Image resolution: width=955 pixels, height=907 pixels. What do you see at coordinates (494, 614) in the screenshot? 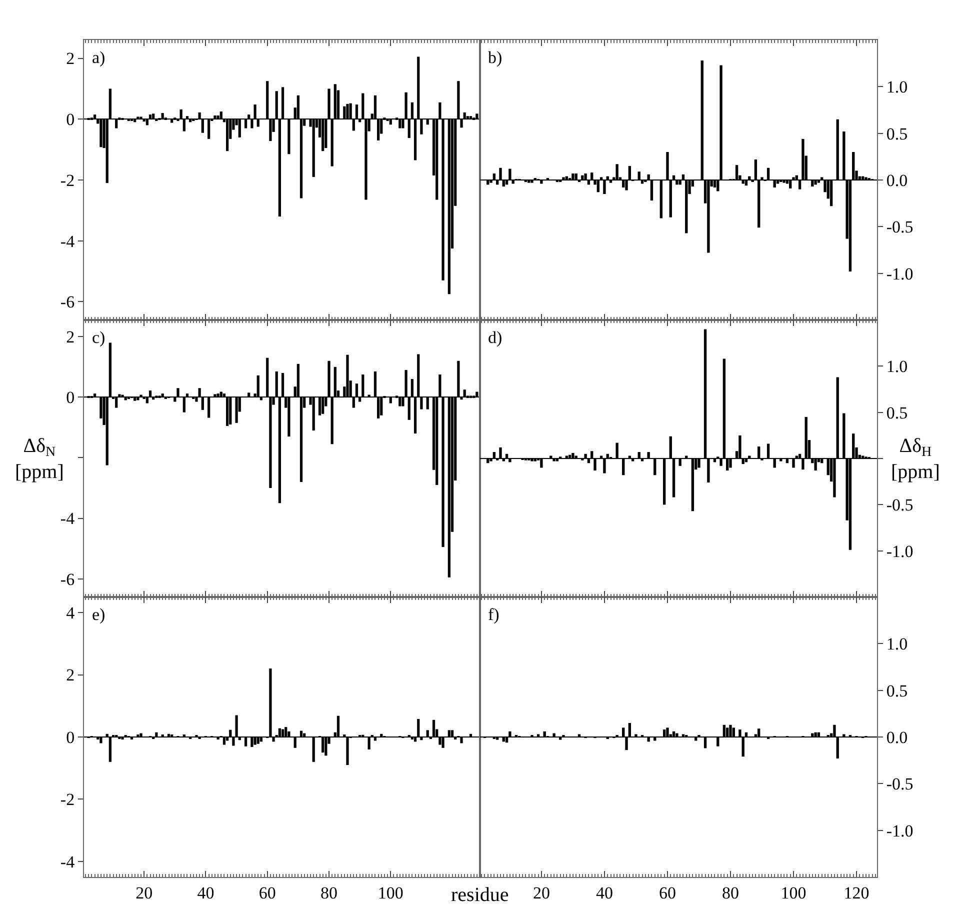
I see `text: f)` at bounding box center [494, 614].